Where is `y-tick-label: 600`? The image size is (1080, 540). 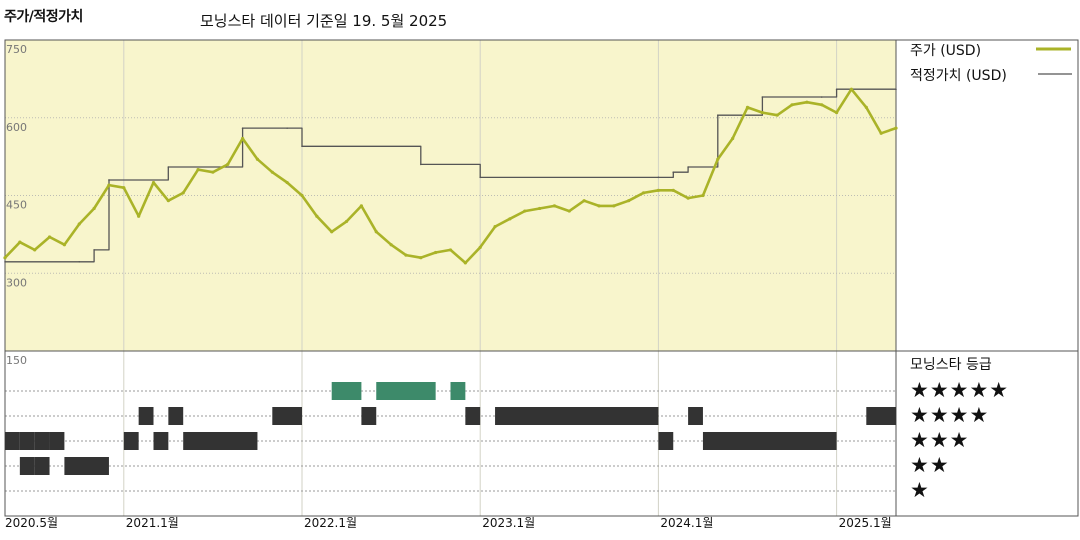 y-tick-label: 600 is located at coordinates (16, 127).